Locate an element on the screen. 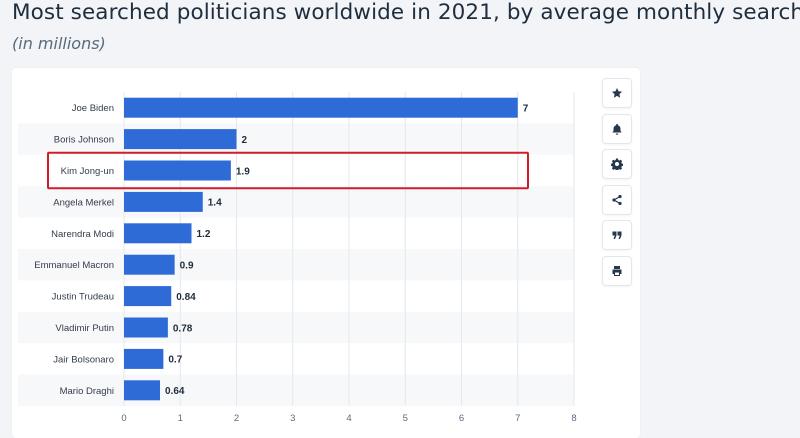  x-tick-label: 1 is located at coordinates (180, 418).